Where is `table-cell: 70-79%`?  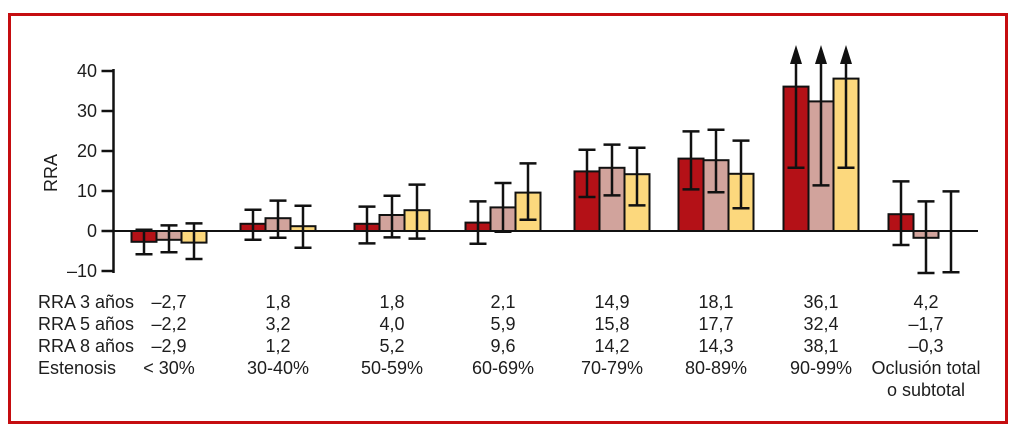
table-cell: 70-79% is located at coordinates (612, 368).